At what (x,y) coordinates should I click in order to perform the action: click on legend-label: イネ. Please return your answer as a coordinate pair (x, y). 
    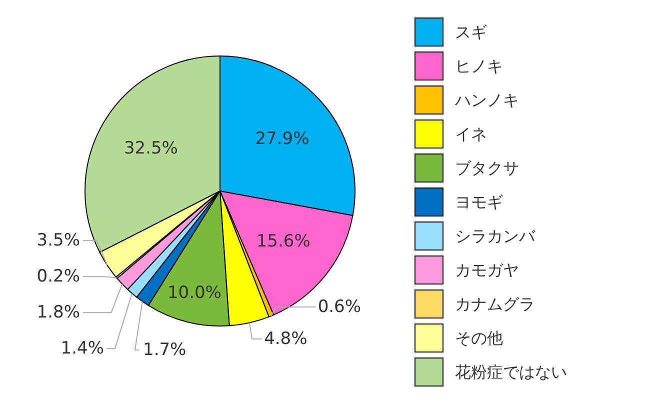
    Looking at the image, I should click on (471, 134).